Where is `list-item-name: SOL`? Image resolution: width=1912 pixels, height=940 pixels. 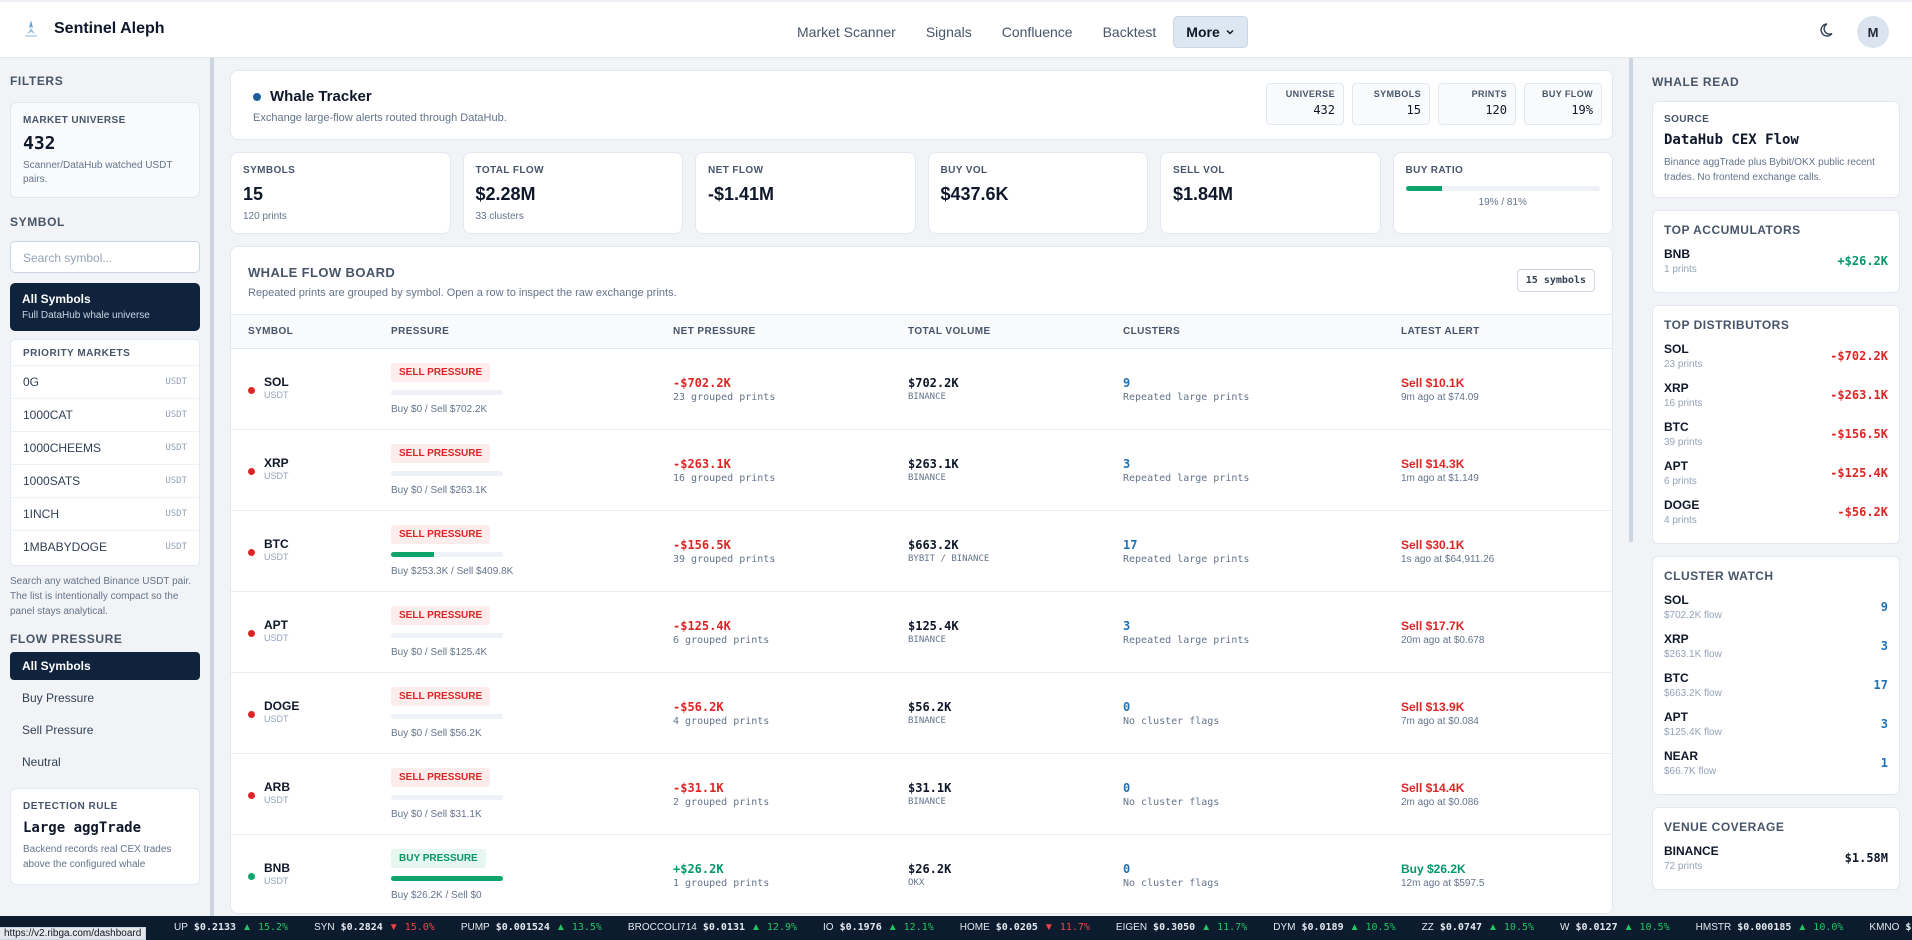 list-item-name: SOL is located at coordinates (1676, 599).